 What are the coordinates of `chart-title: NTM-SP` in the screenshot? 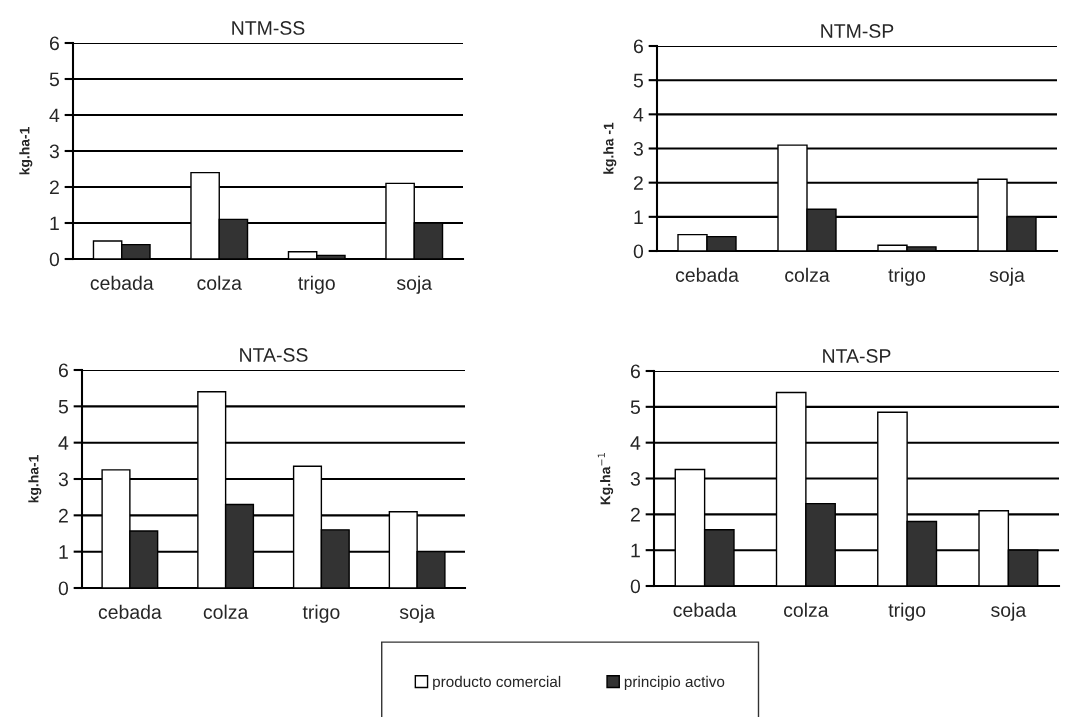 It's located at (857, 31).